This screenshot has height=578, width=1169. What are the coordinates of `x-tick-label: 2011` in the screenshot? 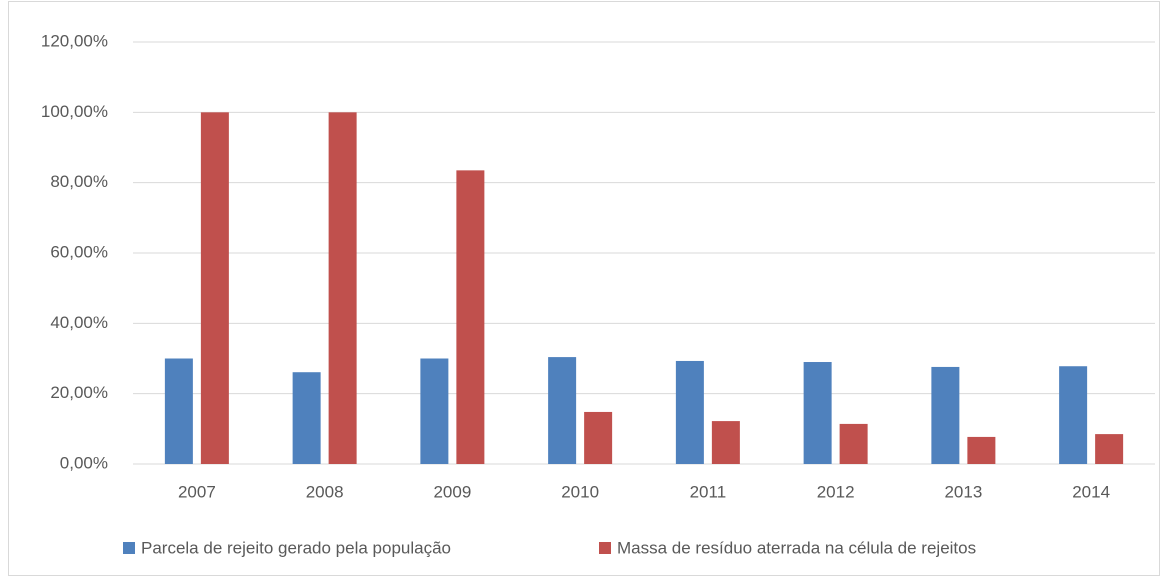 It's located at (708, 491).